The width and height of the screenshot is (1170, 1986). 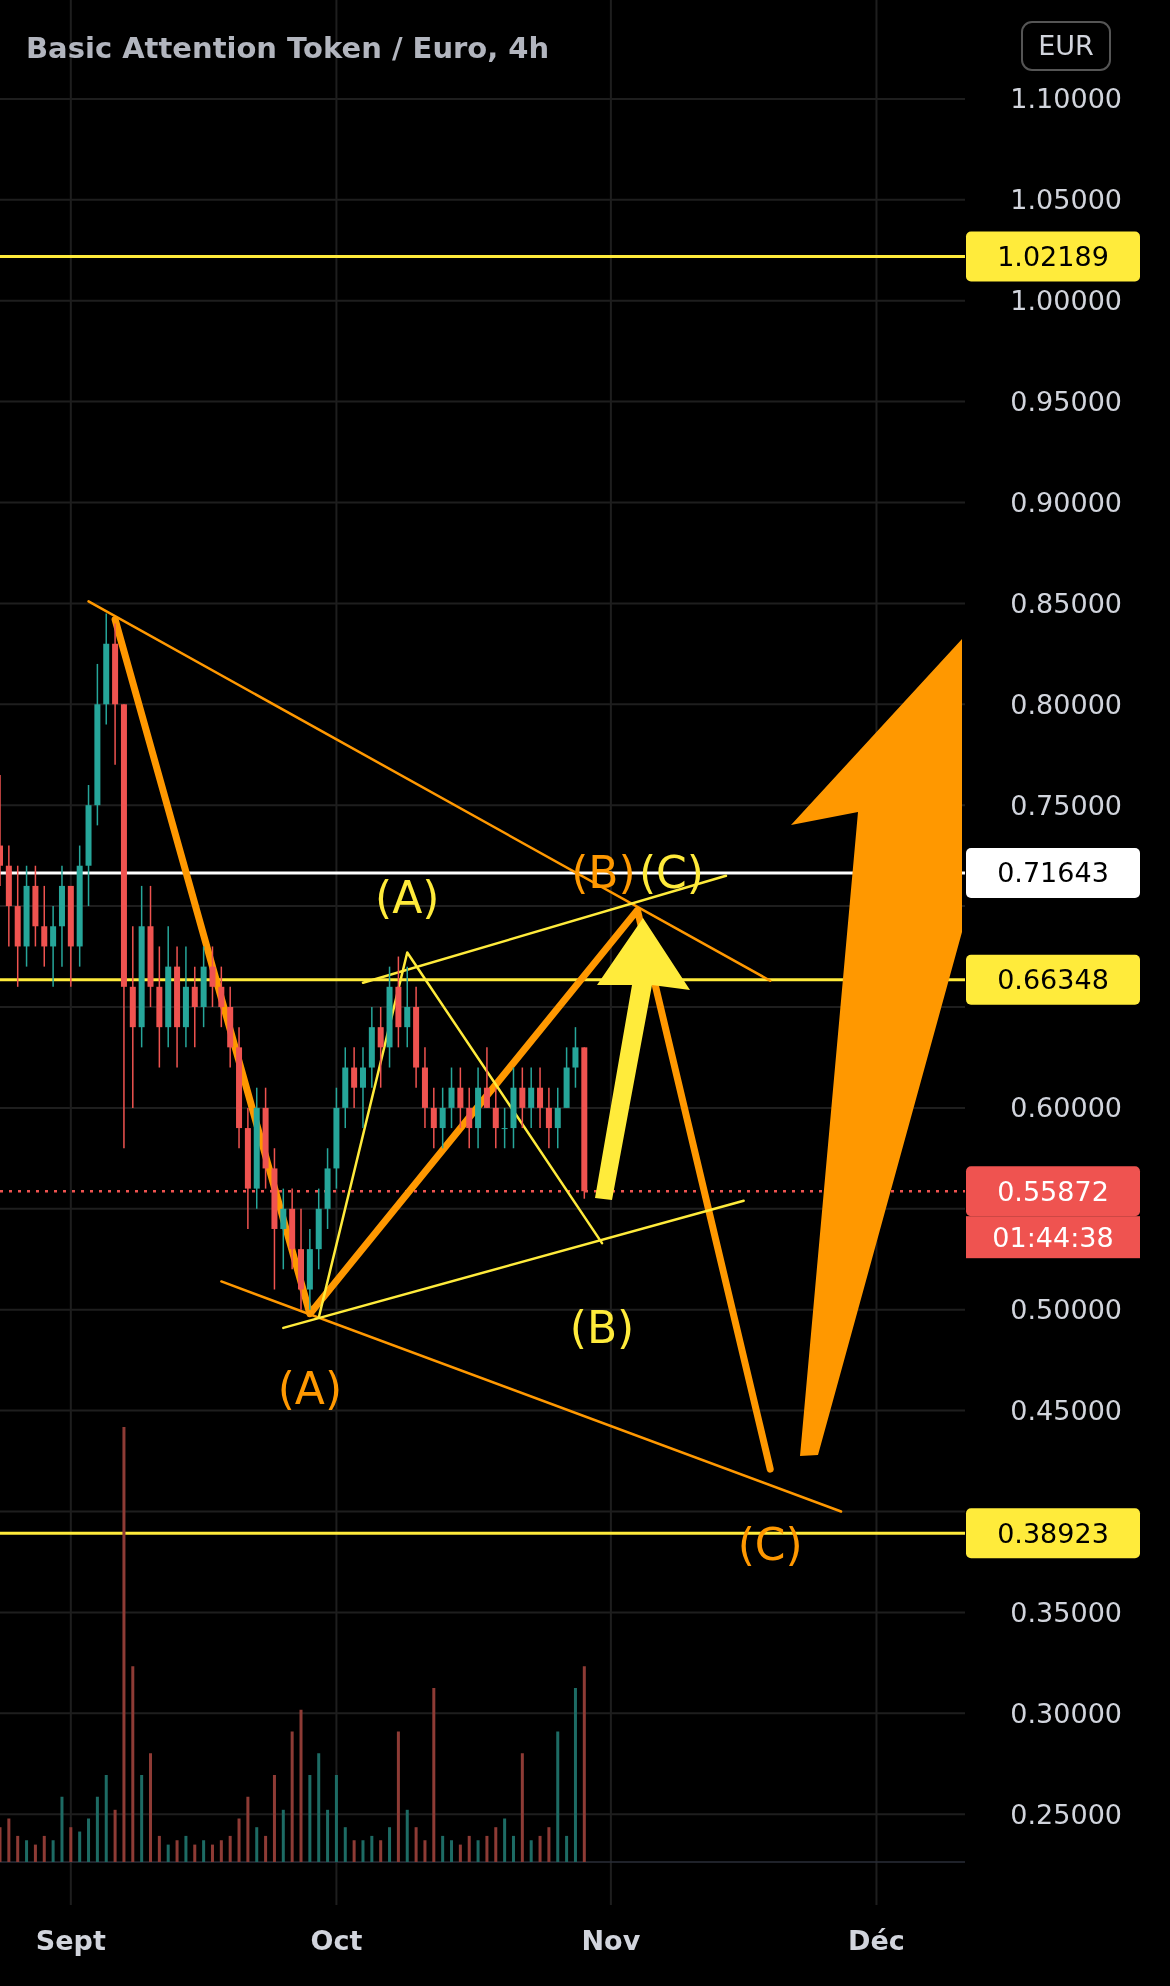 I want to click on y-tick-label: 0.90000, so click(x=1066, y=502).